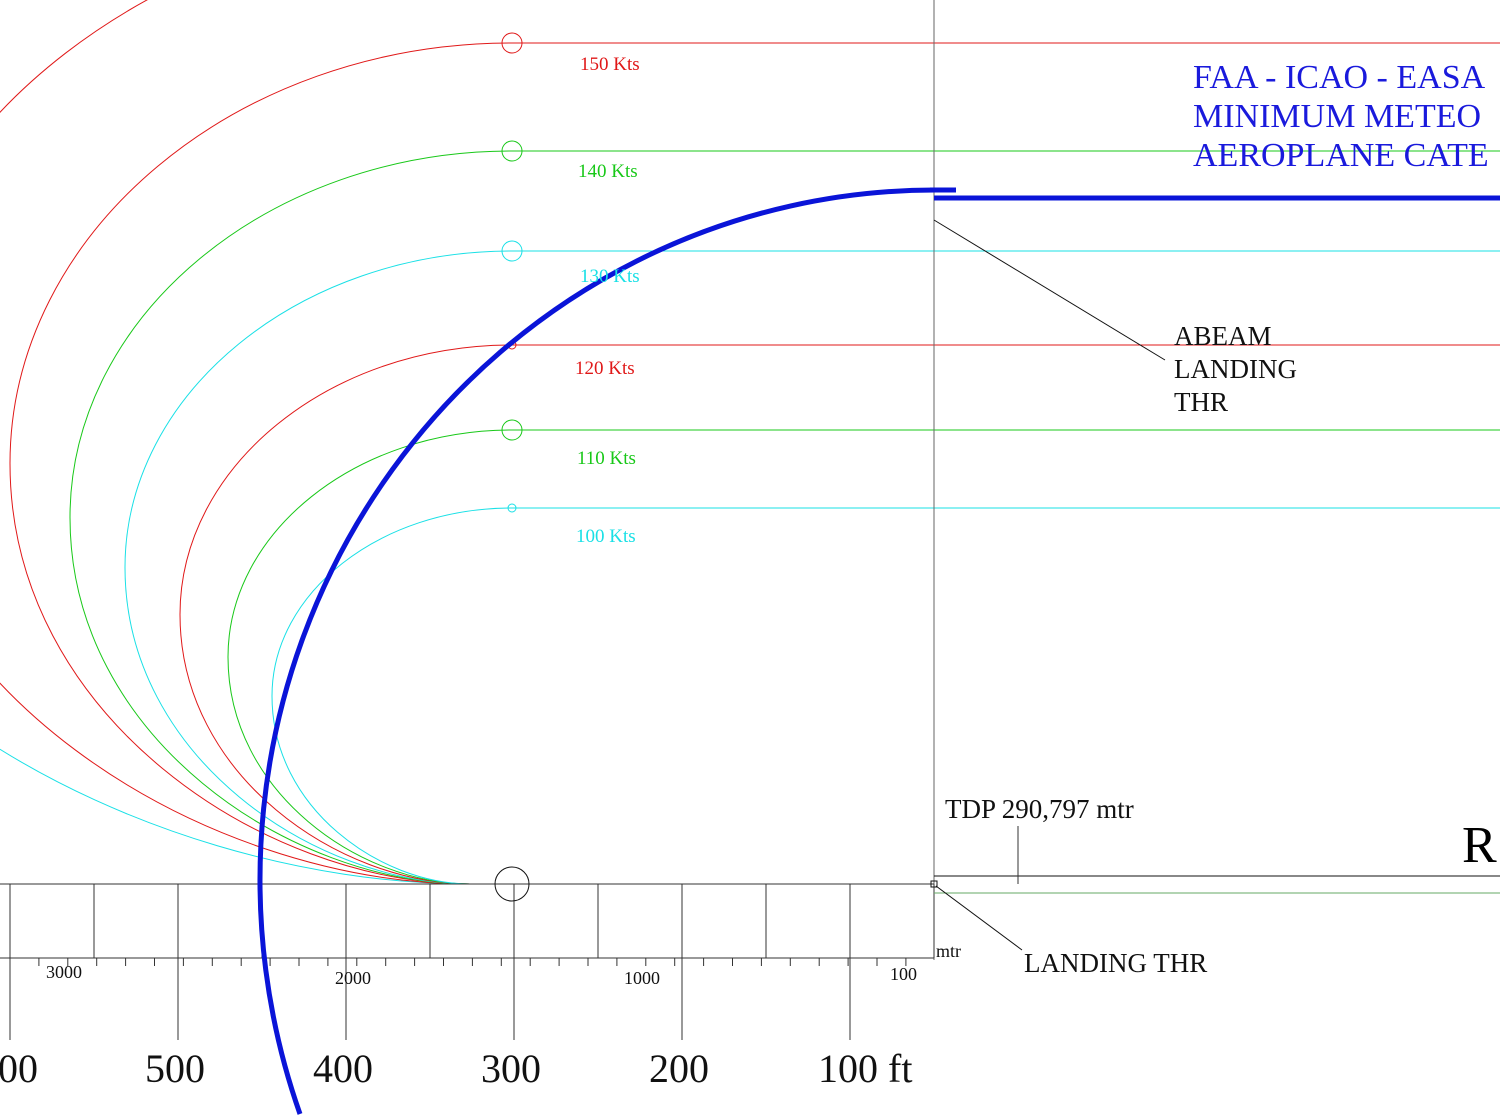 This screenshot has width=1500, height=1118. Describe the element at coordinates (1341, 155) in the screenshot. I see `title-line: AEROPLANE CATE` at that location.